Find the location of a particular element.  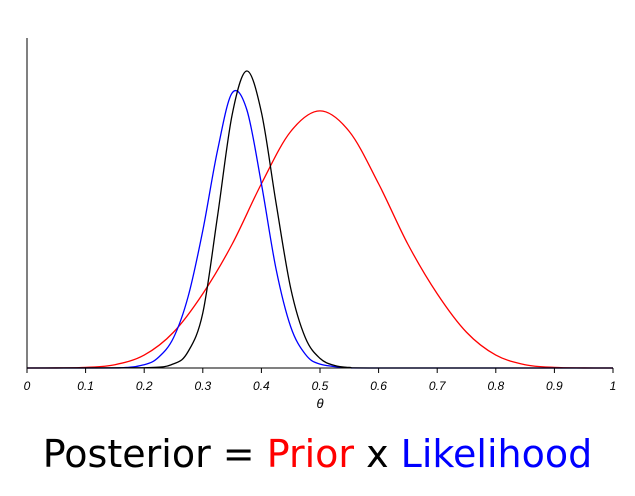

times-sign: x is located at coordinates (377, 454).